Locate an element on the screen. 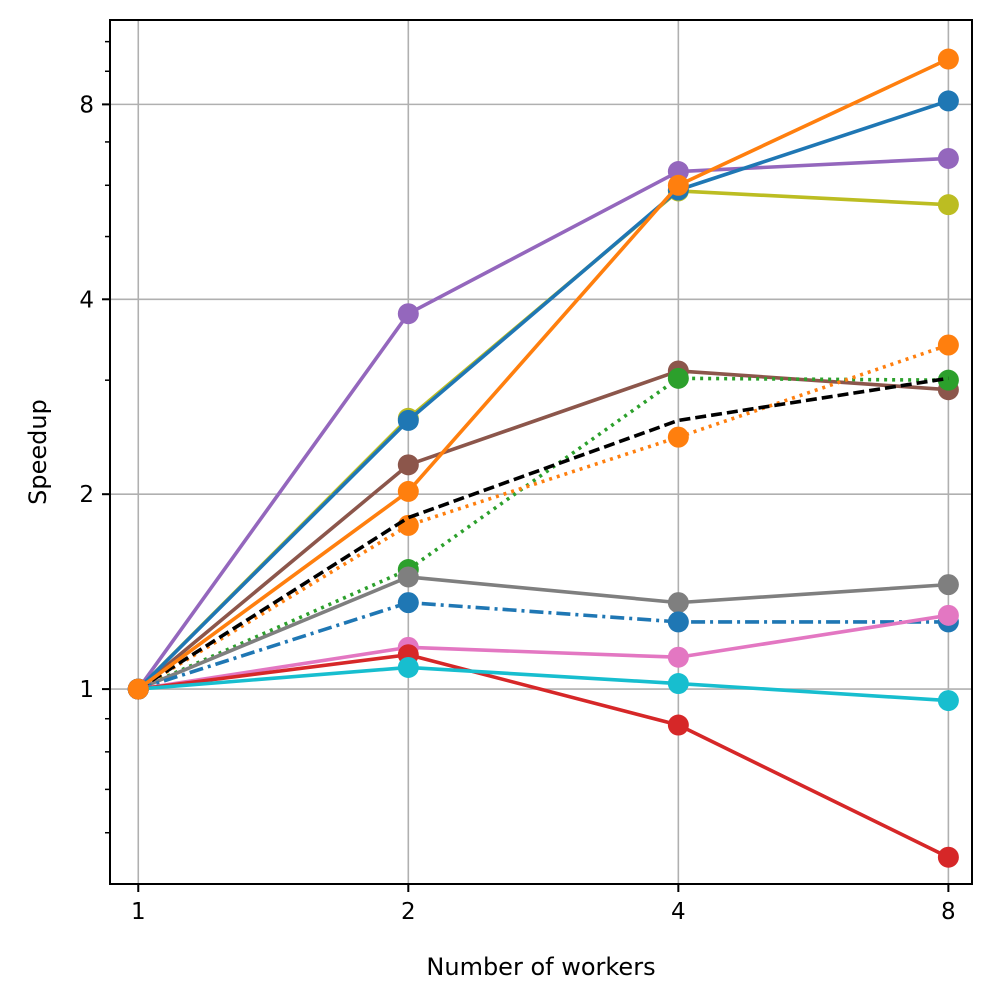  y-tick-label: 1 is located at coordinates (86, 690).